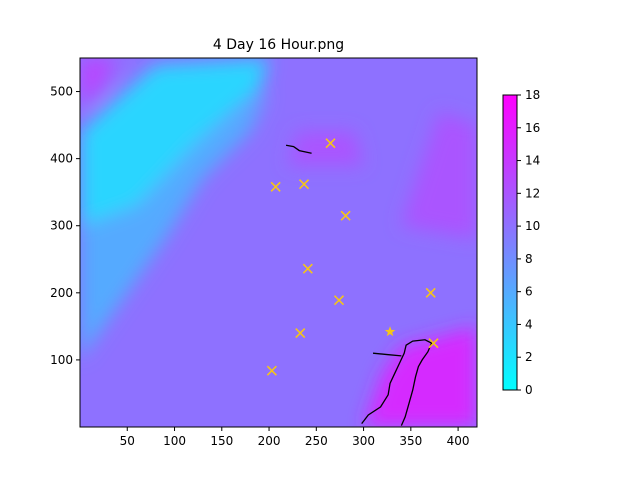 Image resolution: width=640 pixels, height=484 pixels. I want to click on colorbar-tick-label: 12, so click(532, 193).